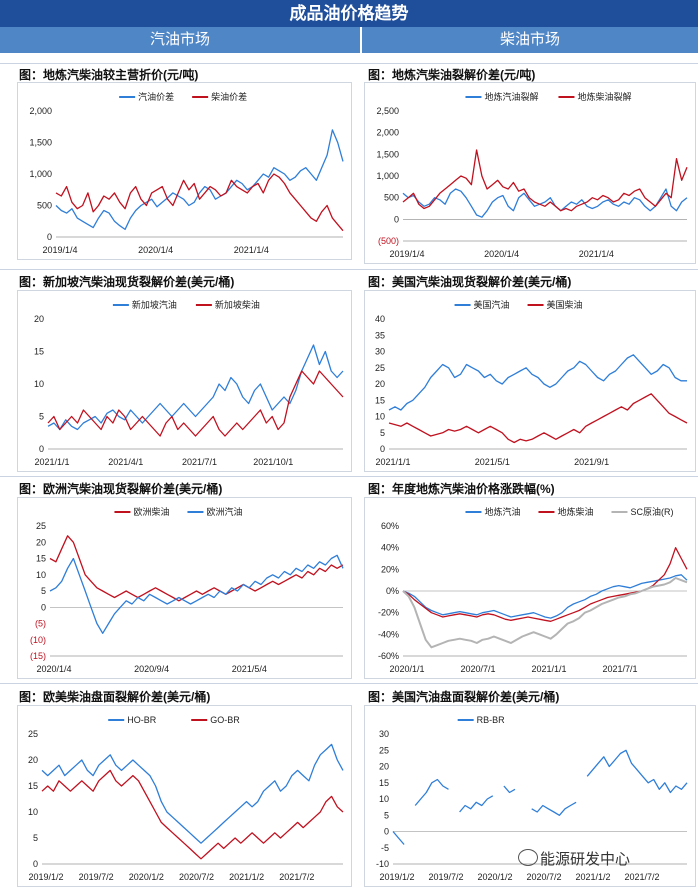 This screenshot has width=698, height=891. I want to click on chart-title-c8: 图：美国汽油盘面裂解价差(美元/桶), so click(464, 697).